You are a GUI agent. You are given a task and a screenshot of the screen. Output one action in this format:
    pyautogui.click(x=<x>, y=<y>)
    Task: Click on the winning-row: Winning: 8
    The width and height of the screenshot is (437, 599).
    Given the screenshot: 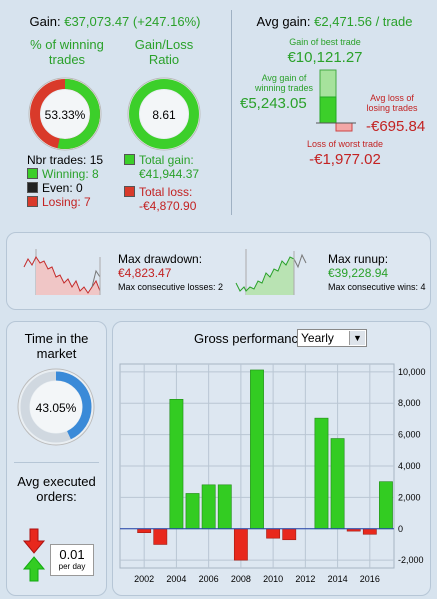 What is the action you would take?
    pyautogui.click(x=65, y=174)
    